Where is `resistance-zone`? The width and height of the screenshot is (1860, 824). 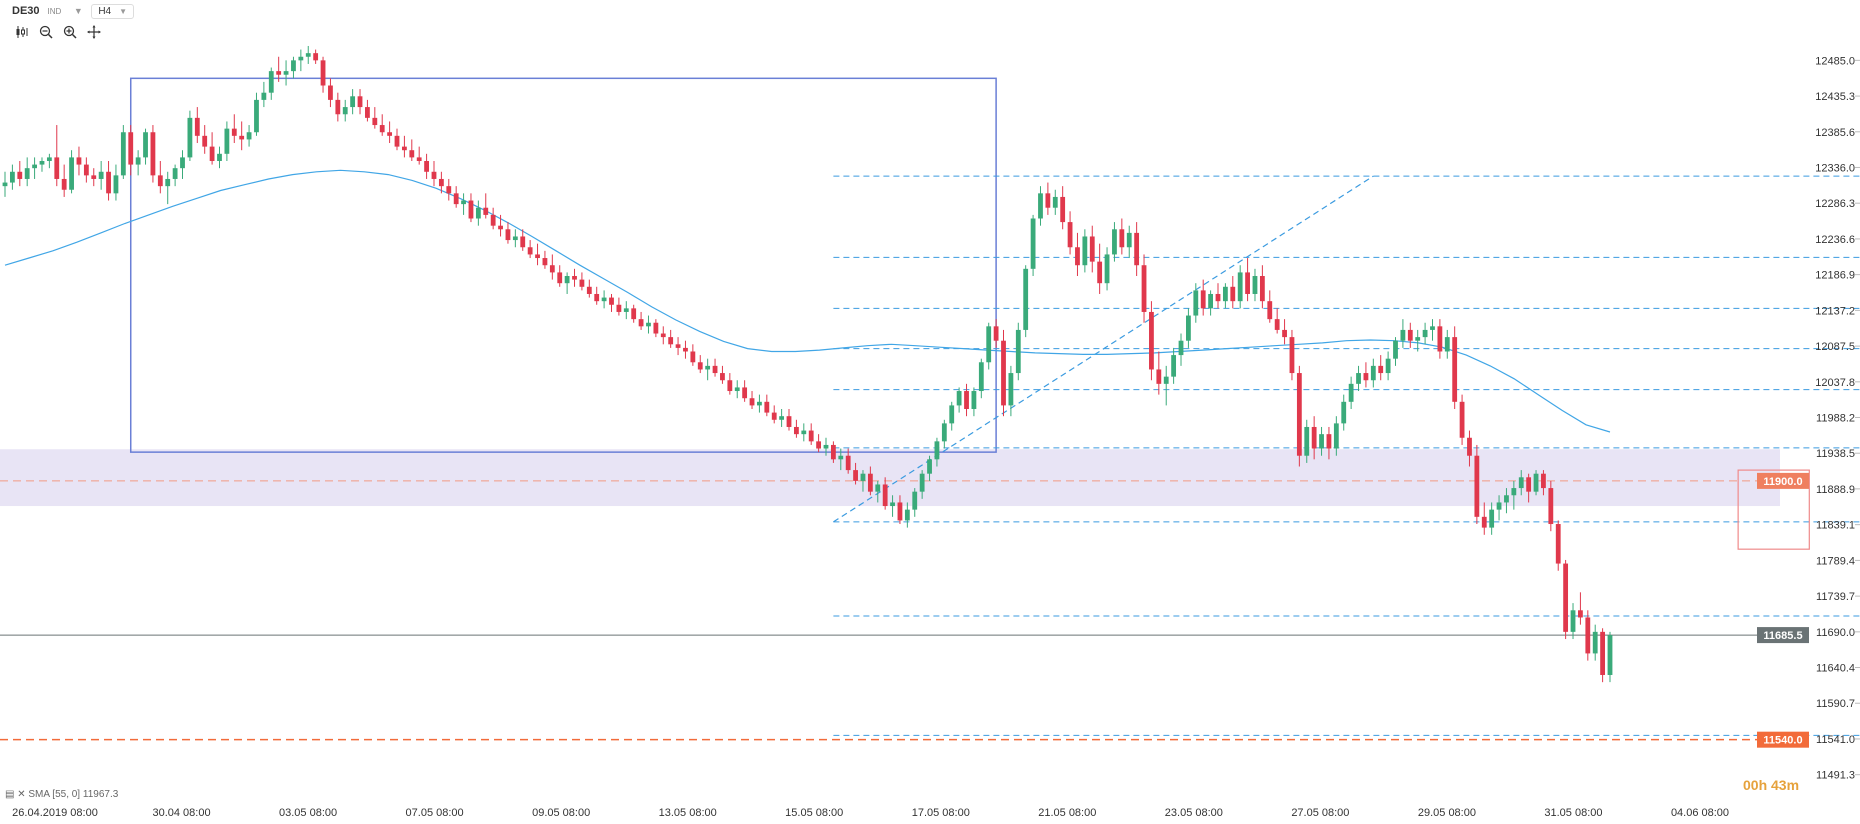
resistance-zone is located at coordinates (890, 478).